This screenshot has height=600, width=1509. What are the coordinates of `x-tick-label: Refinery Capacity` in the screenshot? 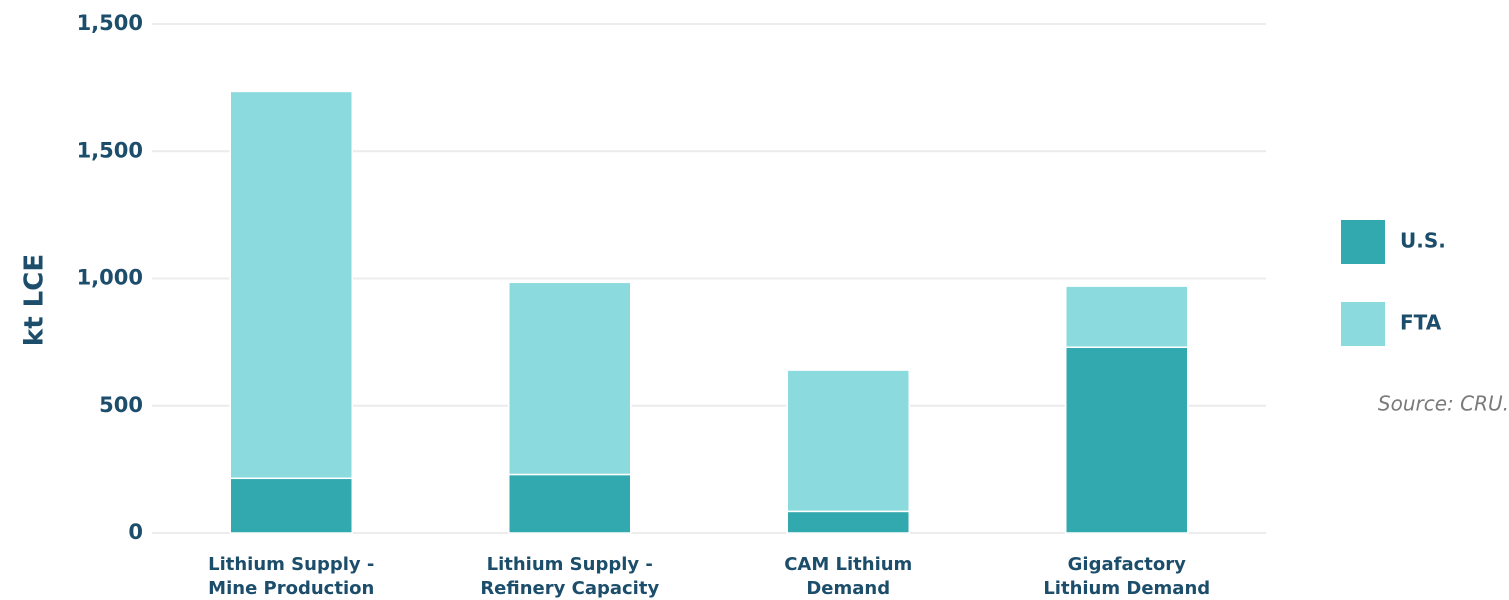 It's located at (569, 588).